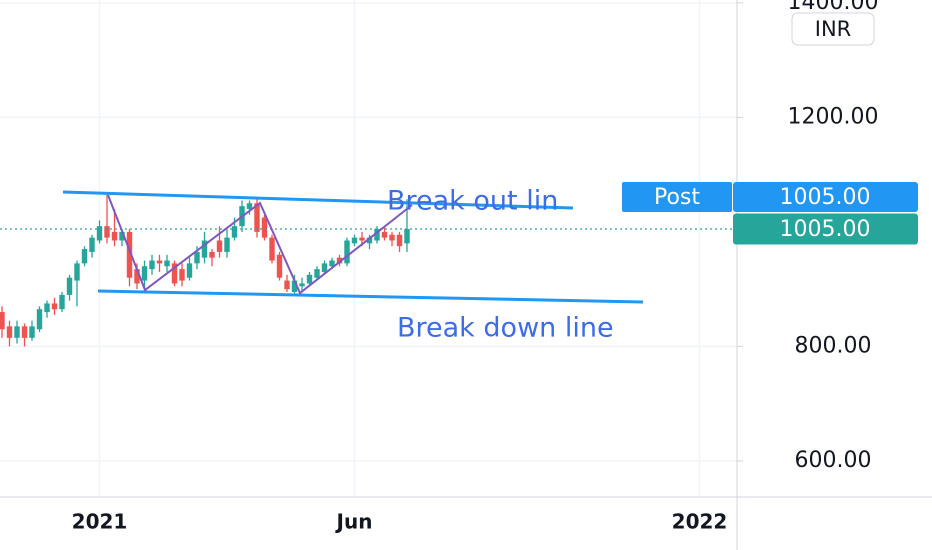 The width and height of the screenshot is (932, 550). I want to click on currency-button, so click(833, 29).